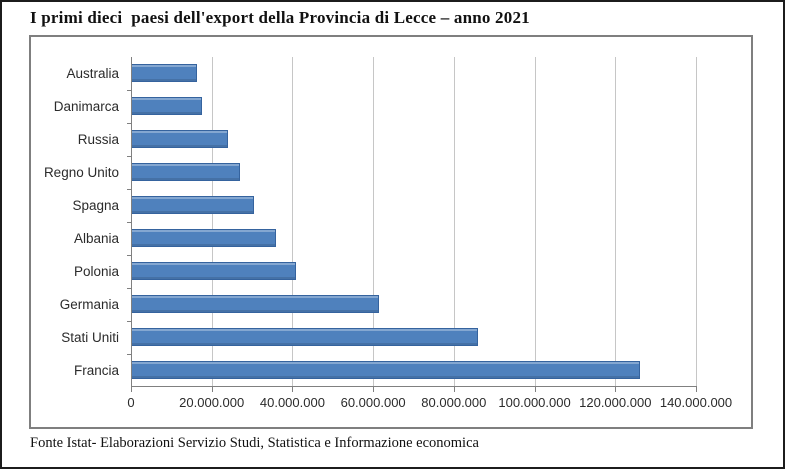  Describe the element at coordinates (92, 73) in the screenshot. I see `category-label: Australia` at that location.